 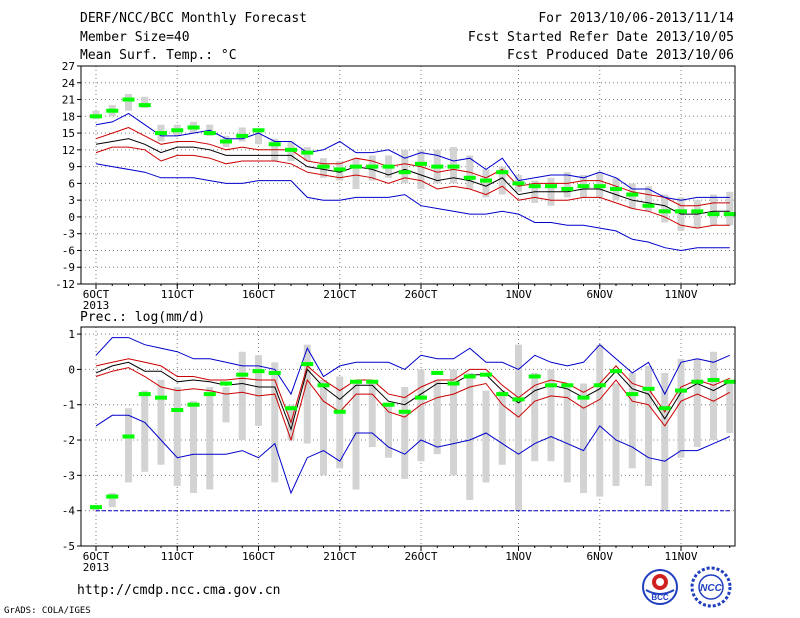 What do you see at coordinates (71, 183) in the screenshot?
I see `y-tick-label: 6` at bounding box center [71, 183].